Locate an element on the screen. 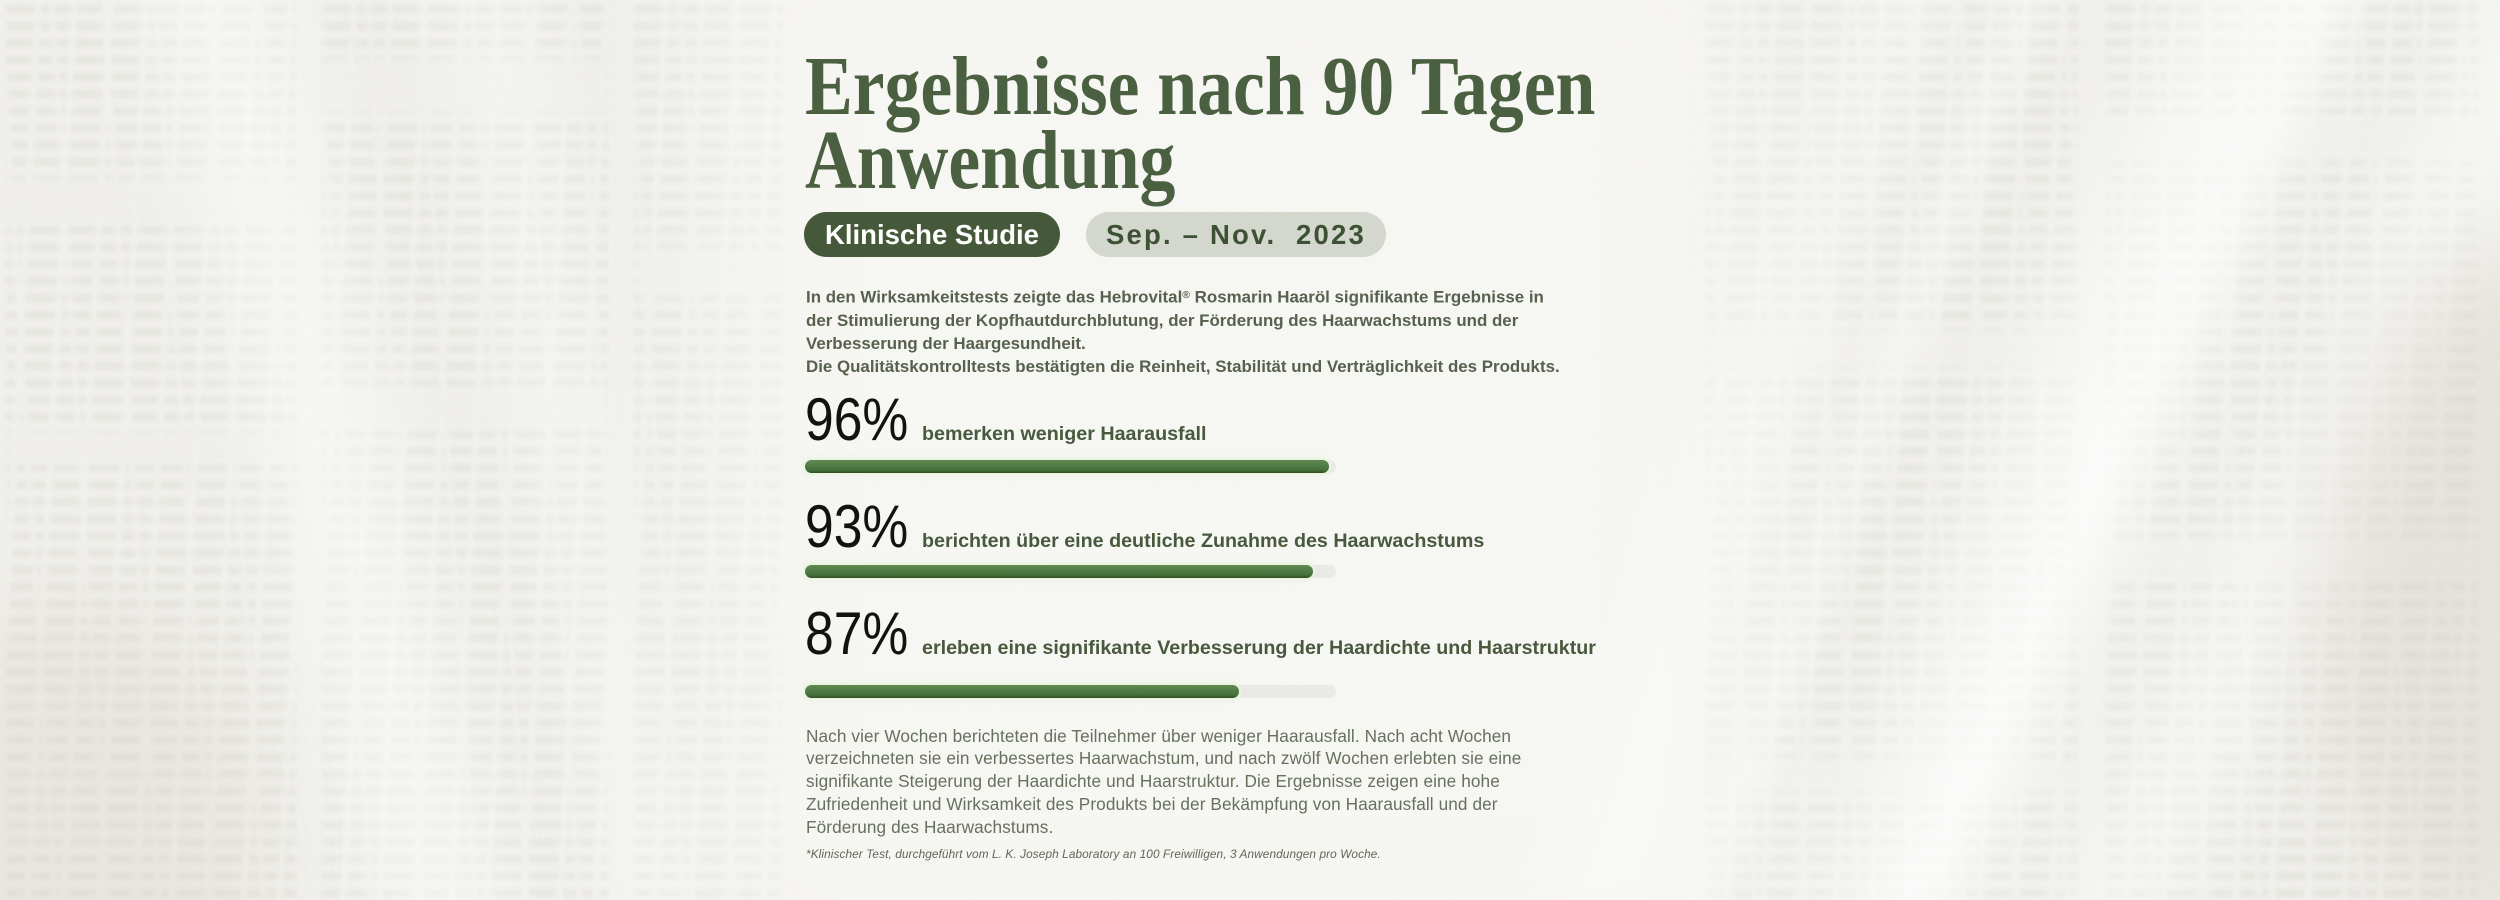  stat-label: bemerken weniger Haarausfall is located at coordinates (1064, 434).